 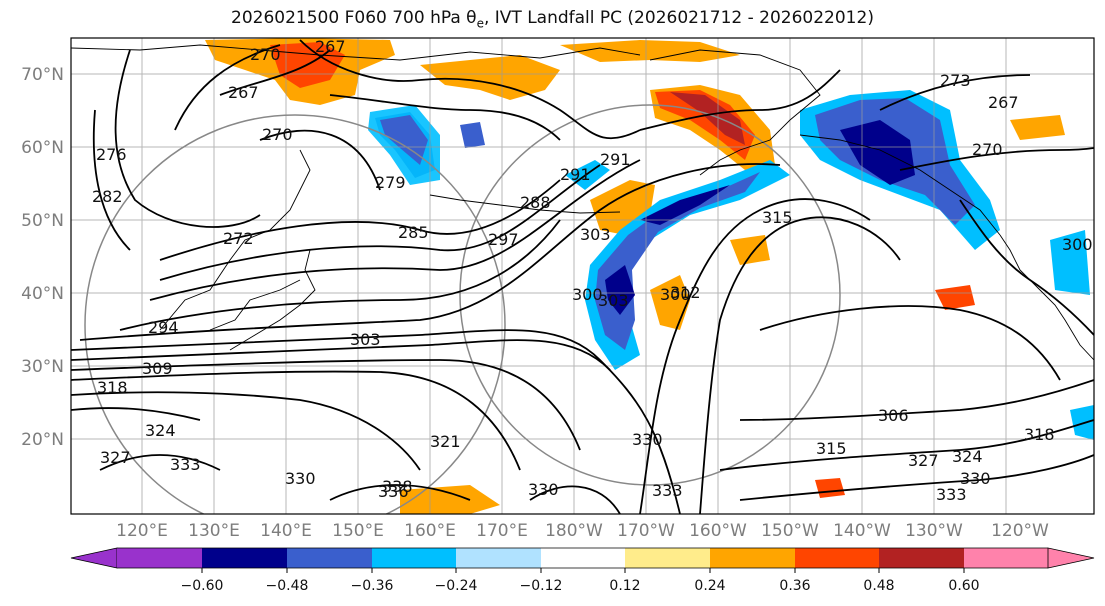 What do you see at coordinates (107, 196) in the screenshot?
I see `contour-label: 282` at bounding box center [107, 196].